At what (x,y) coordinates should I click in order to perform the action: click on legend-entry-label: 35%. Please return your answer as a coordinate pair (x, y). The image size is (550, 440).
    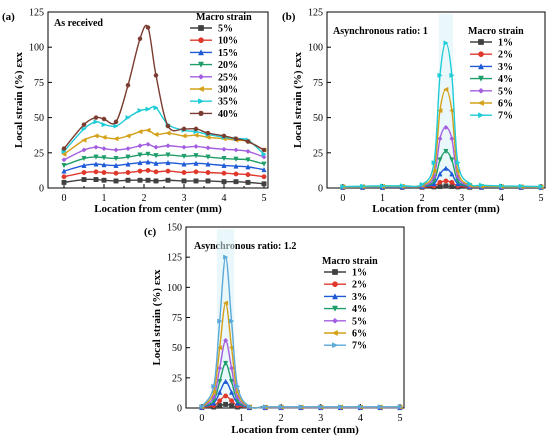
    Looking at the image, I should click on (228, 102).